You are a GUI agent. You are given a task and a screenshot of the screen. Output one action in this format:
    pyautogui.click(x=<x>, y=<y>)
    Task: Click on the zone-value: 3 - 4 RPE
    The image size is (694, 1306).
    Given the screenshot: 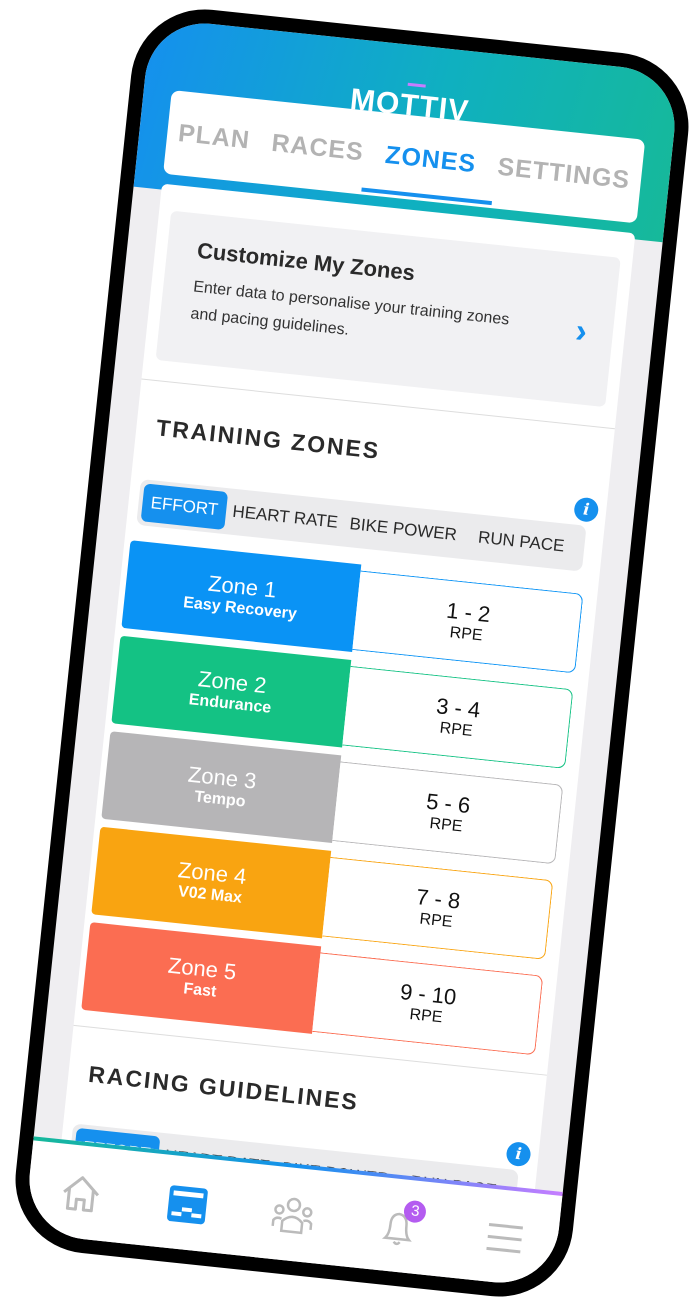 What is the action you would take?
    pyautogui.click(x=458, y=717)
    